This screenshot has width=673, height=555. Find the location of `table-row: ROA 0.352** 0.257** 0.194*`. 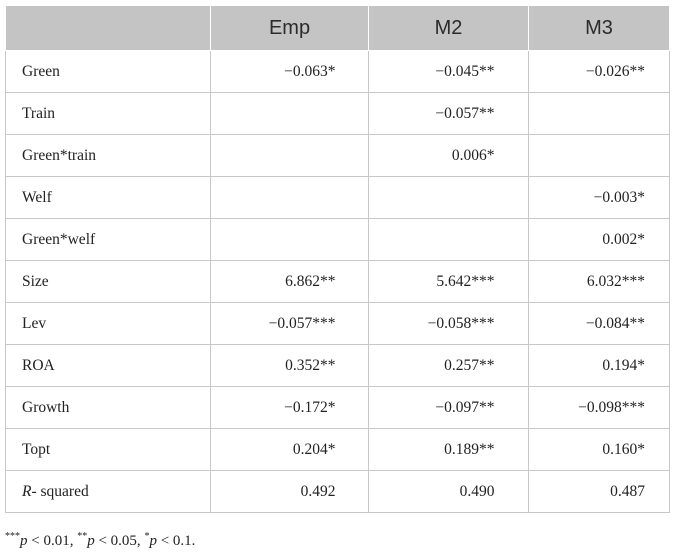

table-row: ROA 0.352** 0.257** 0.194* is located at coordinates (337, 365).